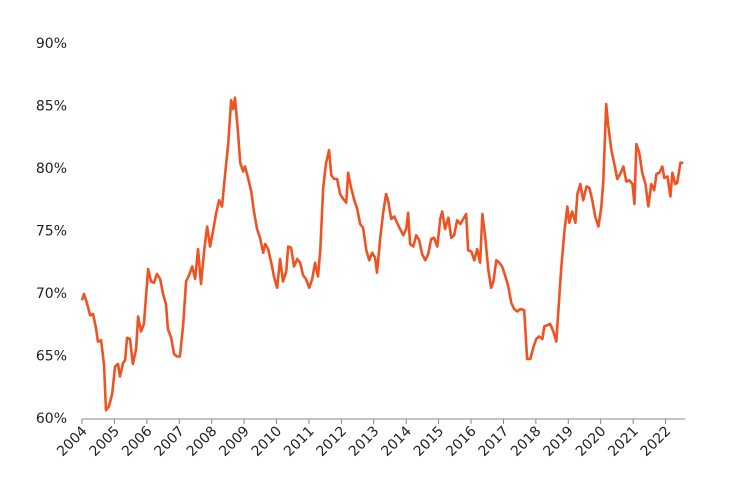 The width and height of the screenshot is (740, 493). Describe the element at coordinates (267, 441) in the screenshot. I see `x-tick-label: 2010` at that location.